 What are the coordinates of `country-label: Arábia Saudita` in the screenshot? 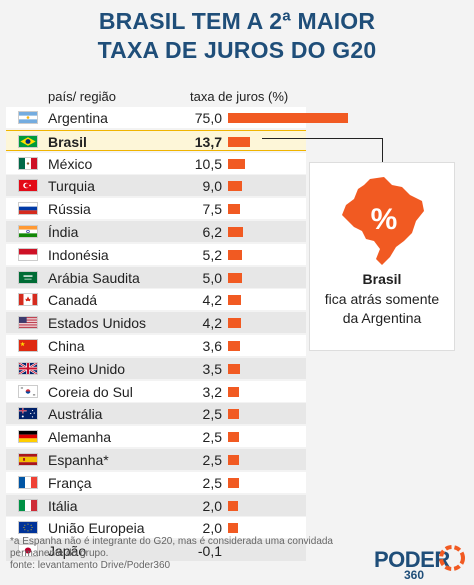 It's located at (94, 277).